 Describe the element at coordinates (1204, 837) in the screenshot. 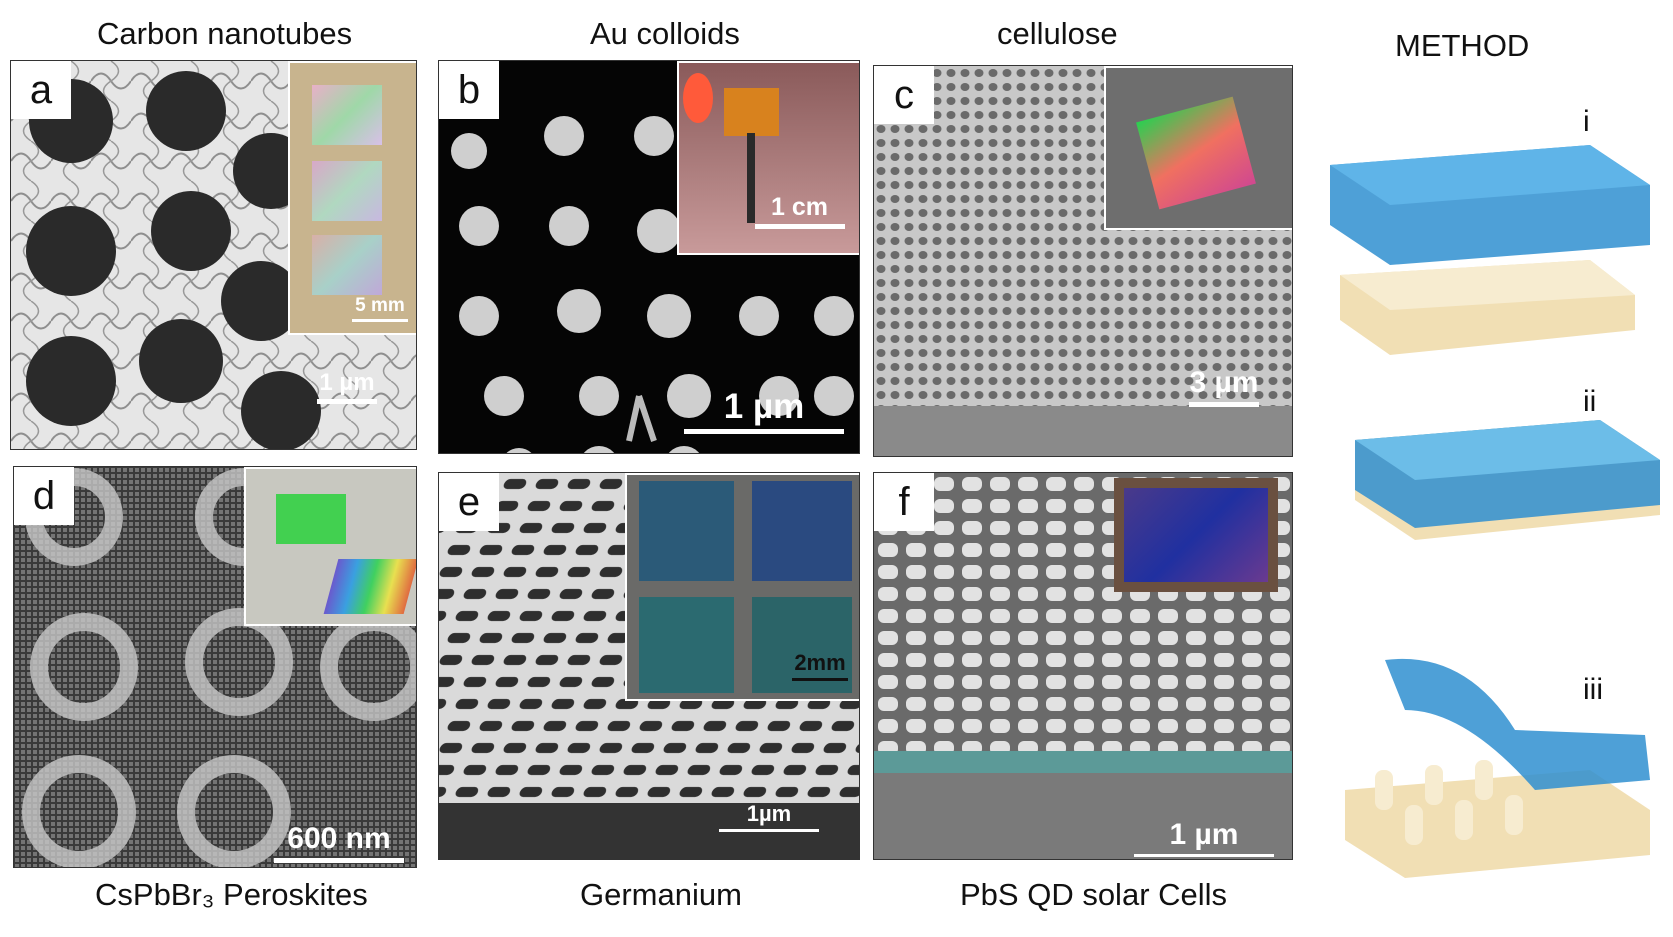

I see `panel-f-scale-bar: 1 µm` at that location.